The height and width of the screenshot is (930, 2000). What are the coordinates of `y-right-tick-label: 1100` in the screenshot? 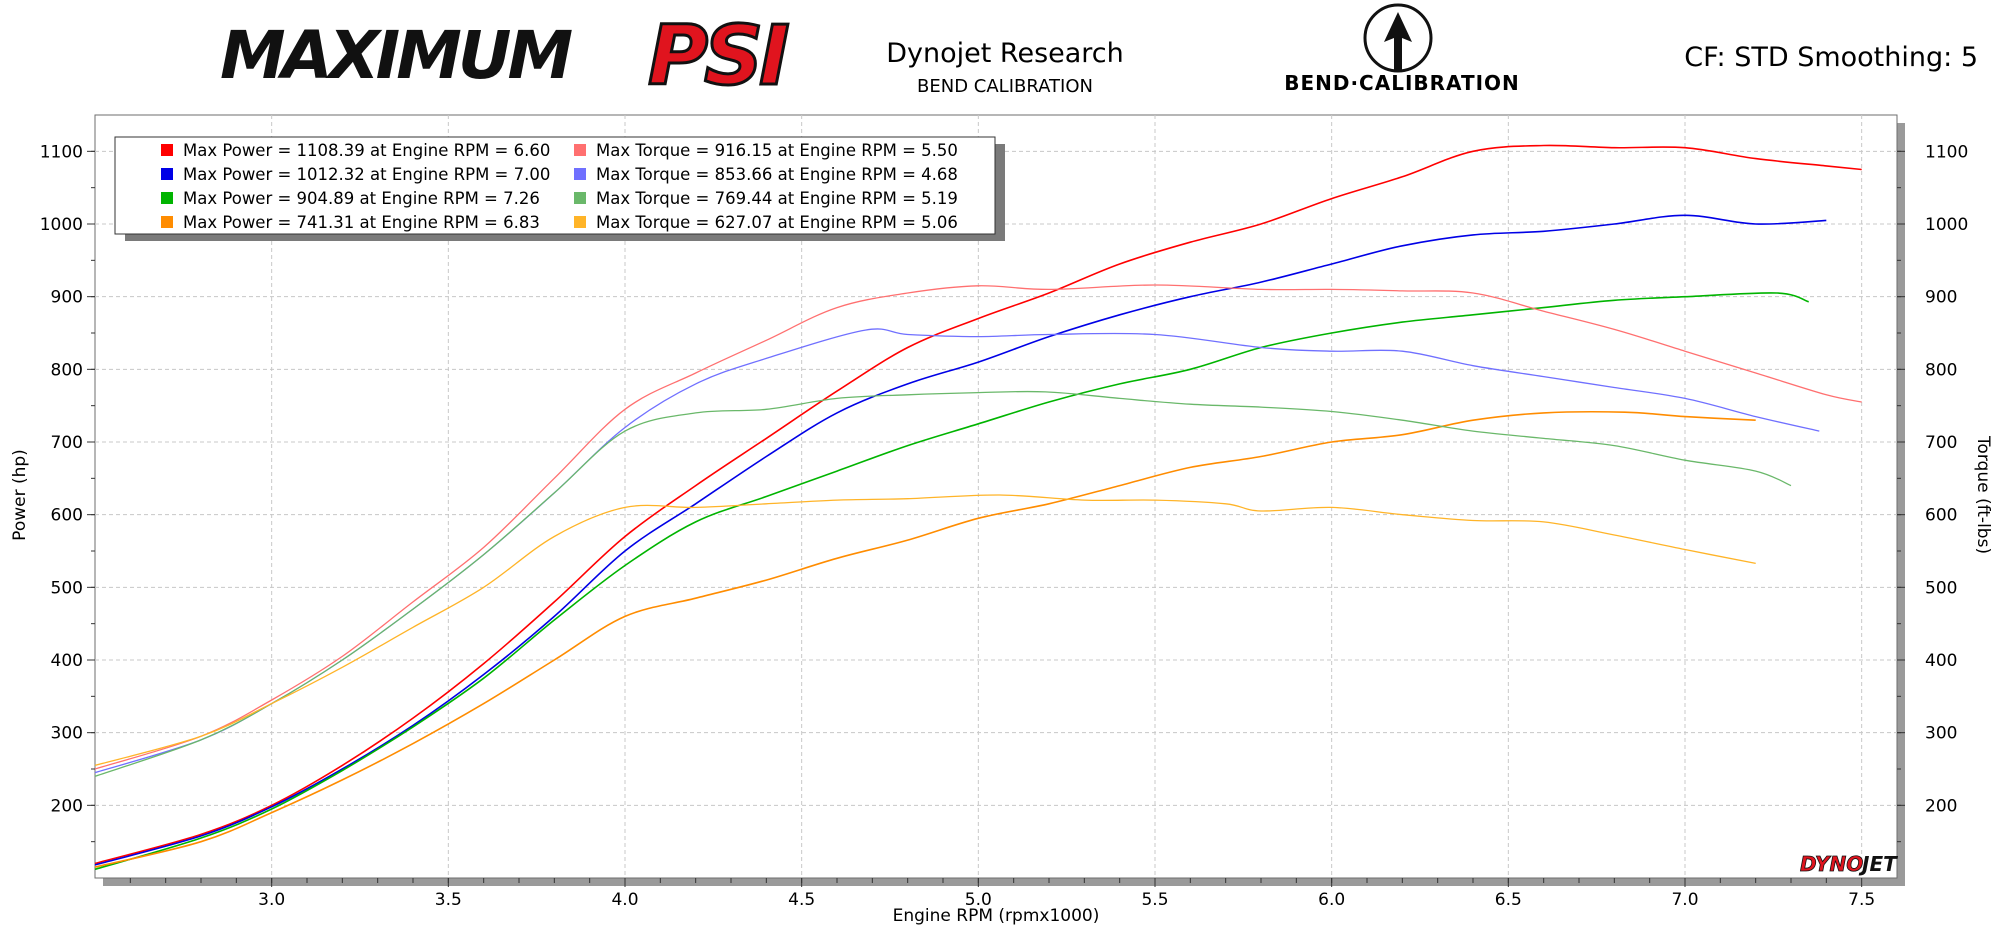 It's located at (1946, 152).